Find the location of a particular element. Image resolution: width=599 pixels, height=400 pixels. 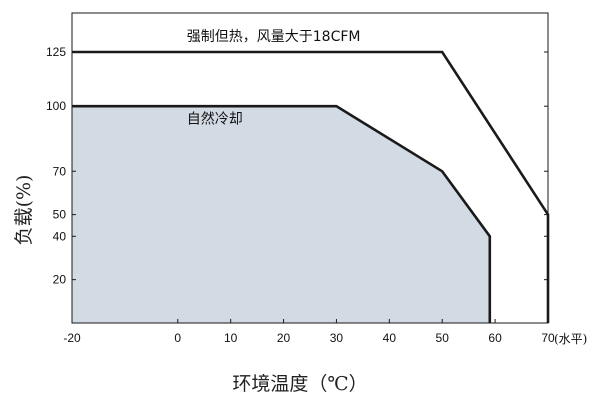

annotations: 强制但热，风量大于18CFM 自然冷却 is located at coordinates (274, 78).